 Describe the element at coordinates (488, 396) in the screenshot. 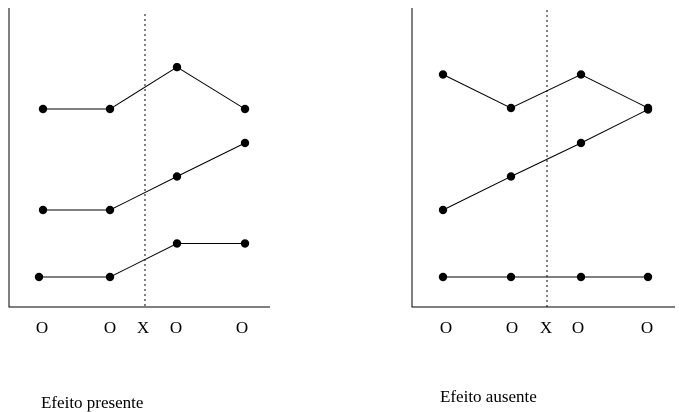

I see `panel-caption: Efeito ausente` at that location.